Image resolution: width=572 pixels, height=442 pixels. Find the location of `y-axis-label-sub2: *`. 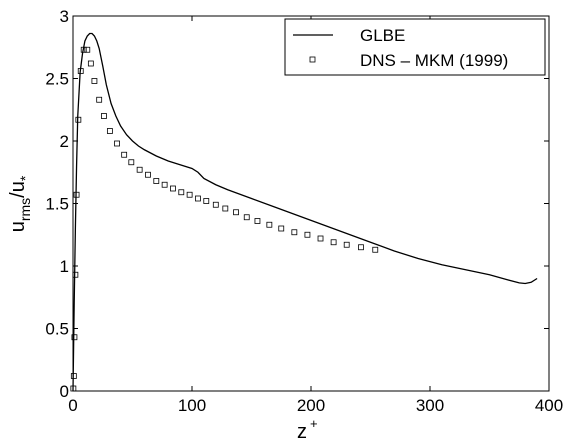

y-axis-label-sub2: * is located at coordinates (25, 178).